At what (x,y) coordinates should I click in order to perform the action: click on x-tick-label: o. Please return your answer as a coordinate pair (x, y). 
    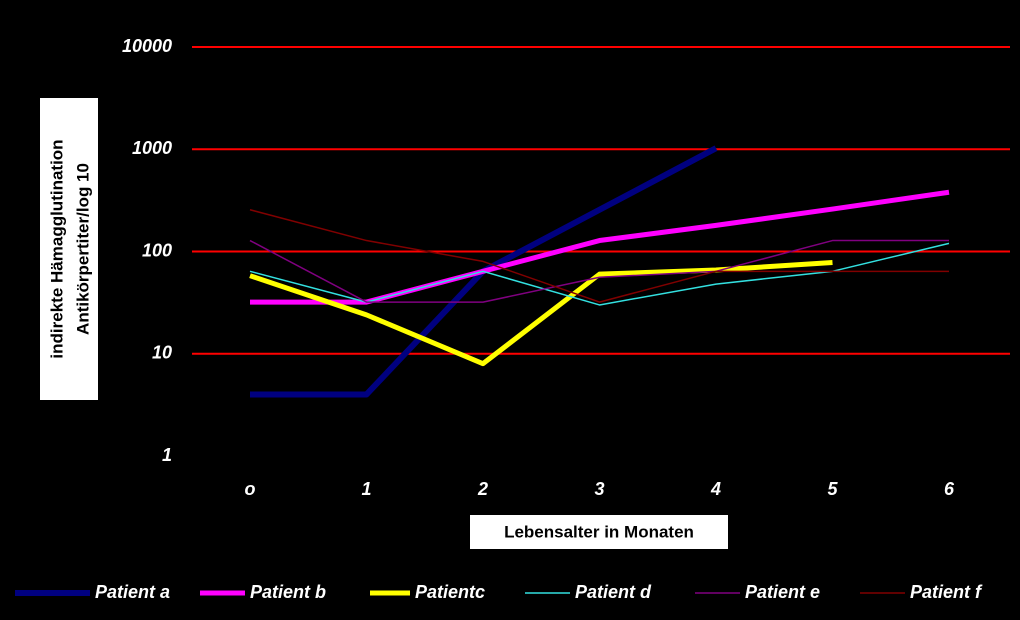
    Looking at the image, I should click on (250, 489).